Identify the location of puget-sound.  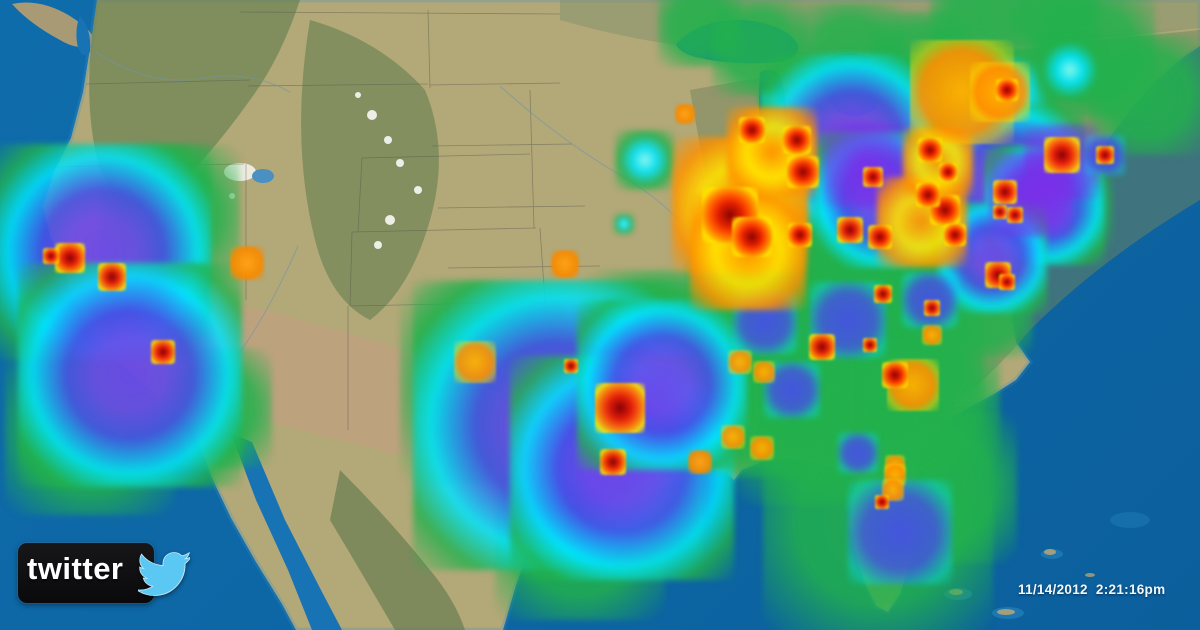
(83, 36).